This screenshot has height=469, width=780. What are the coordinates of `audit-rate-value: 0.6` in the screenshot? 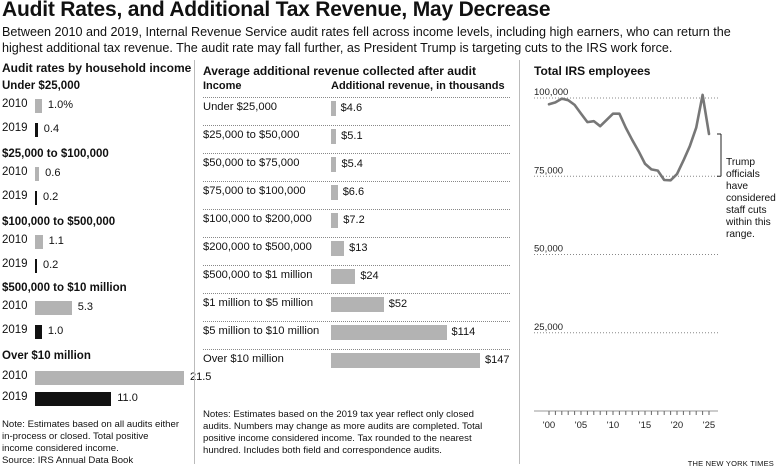 It's located at (53, 173).